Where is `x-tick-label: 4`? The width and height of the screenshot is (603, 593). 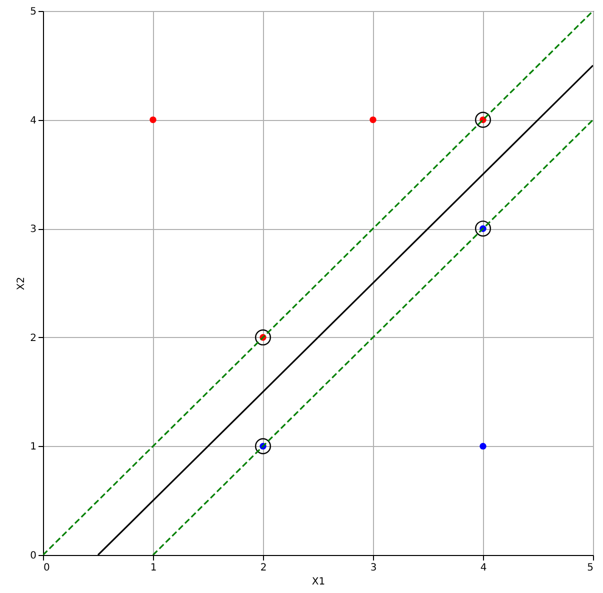
x-tick-label: 4 is located at coordinates (483, 568).